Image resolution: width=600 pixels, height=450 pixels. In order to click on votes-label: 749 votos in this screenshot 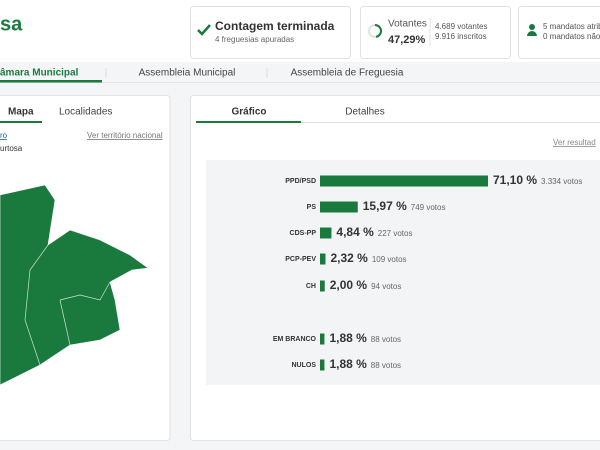, I will do `click(428, 207)`.